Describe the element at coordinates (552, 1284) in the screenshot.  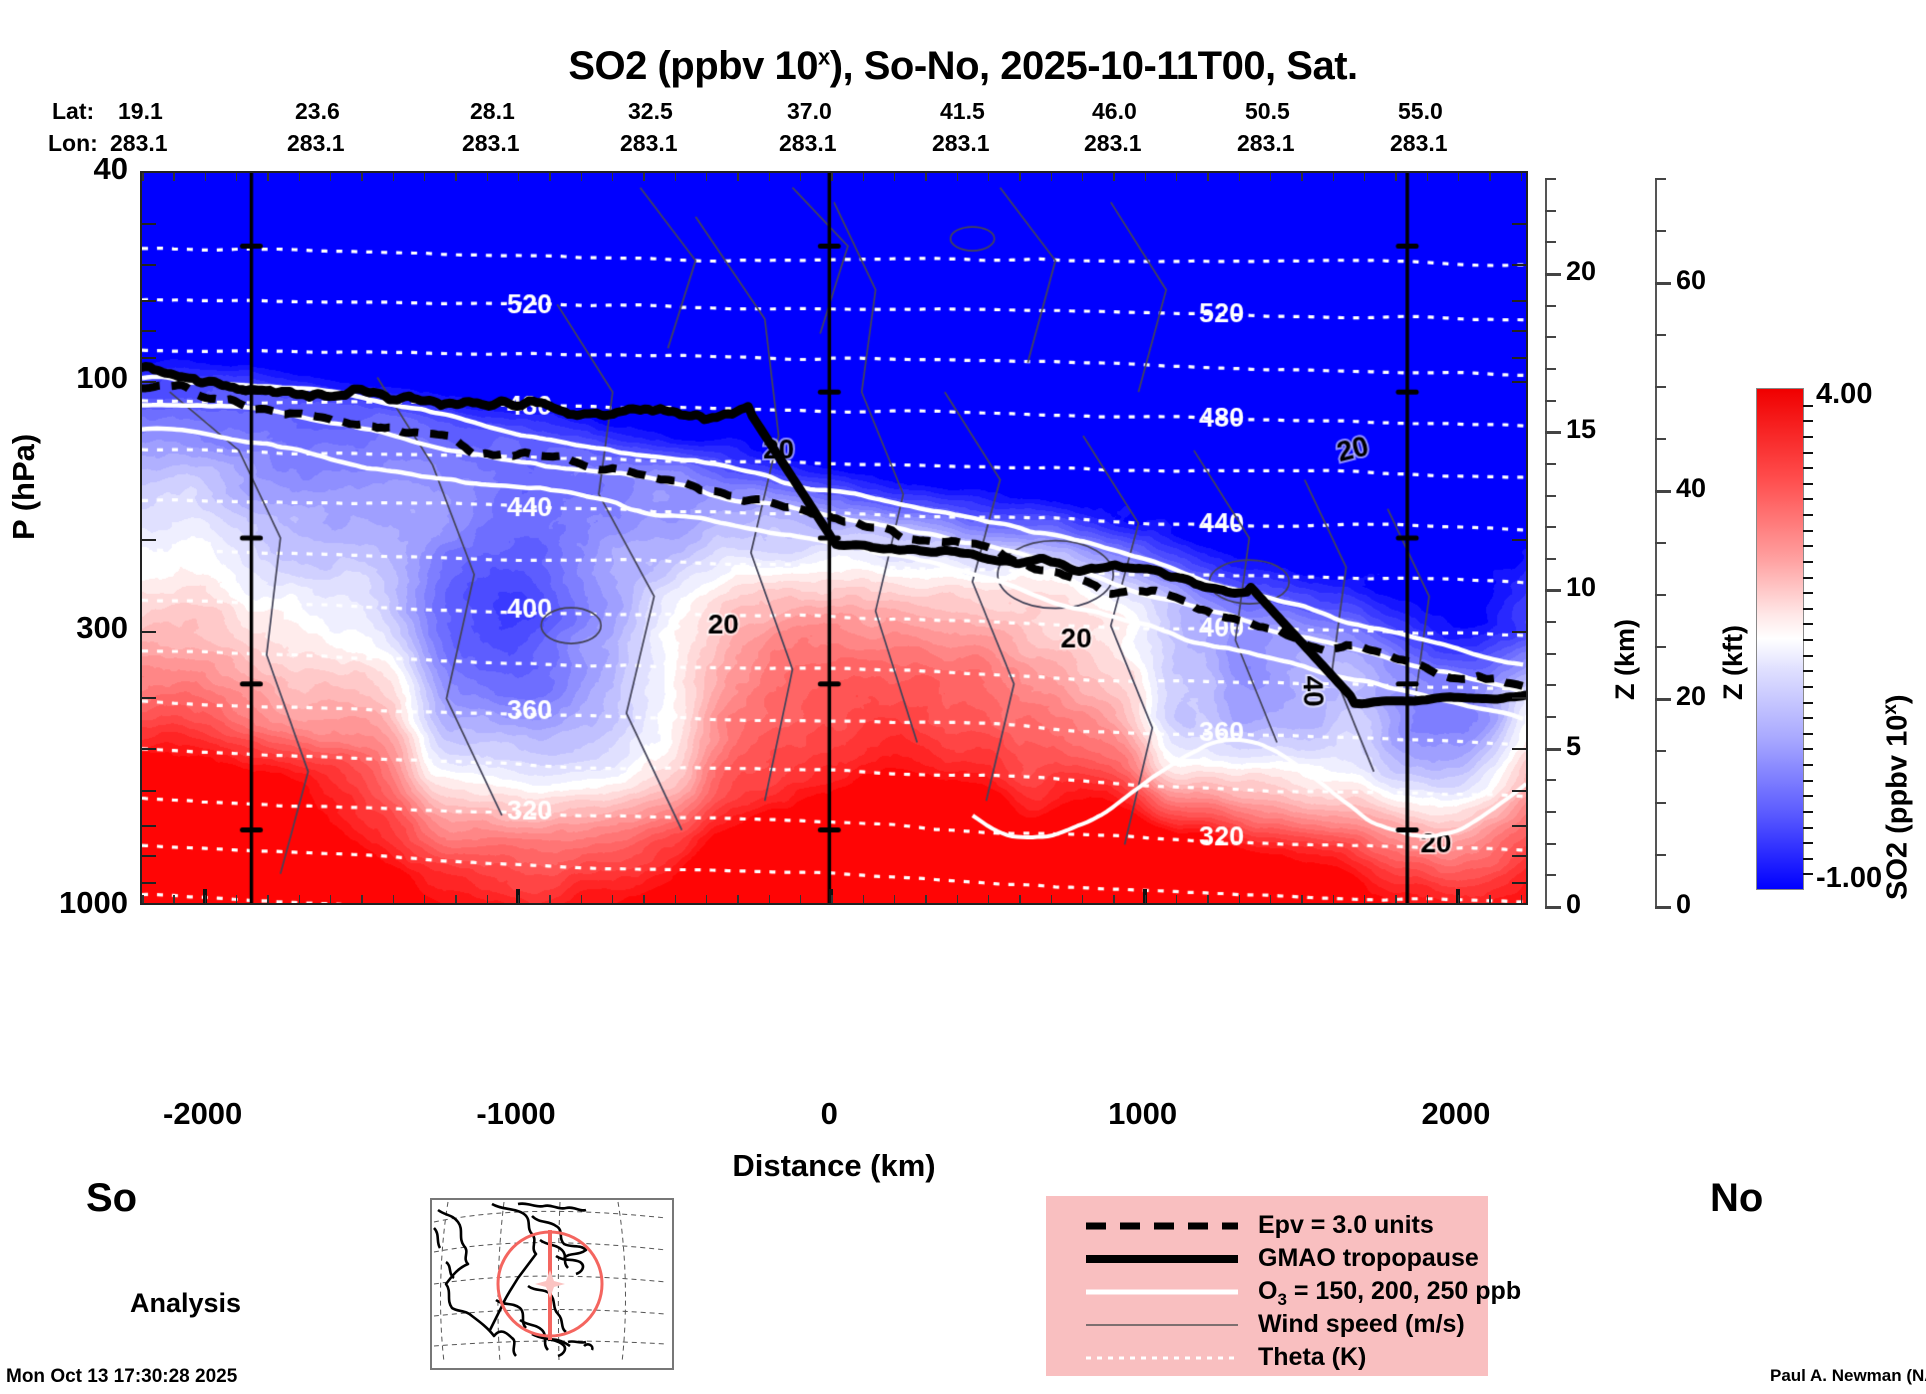
I see `inset-location-map` at that location.